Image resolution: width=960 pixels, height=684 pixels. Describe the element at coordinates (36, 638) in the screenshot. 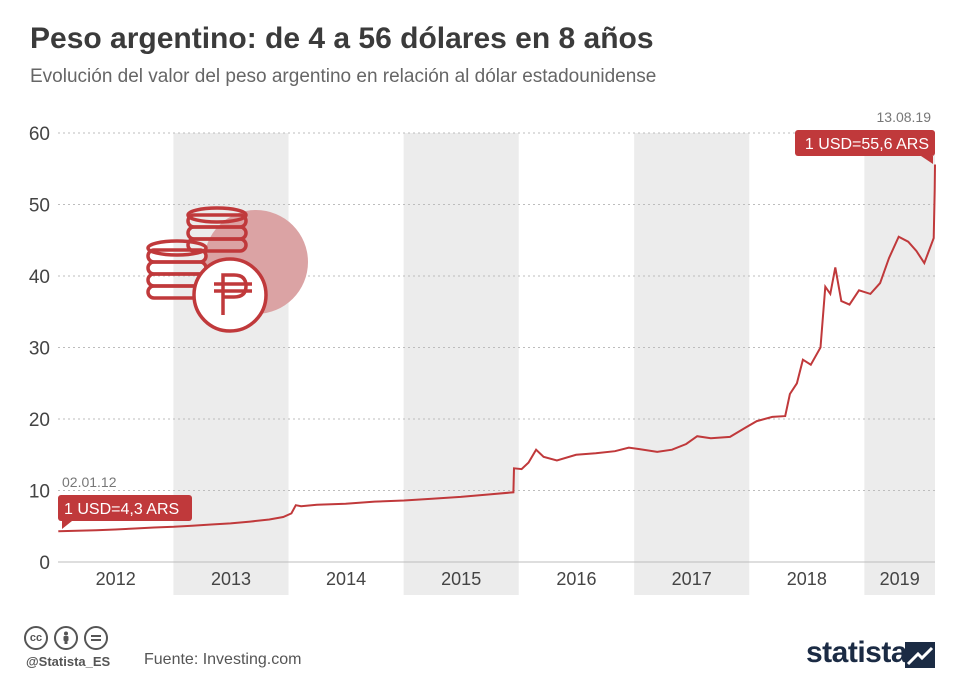

I see `cc-icon: cc` at that location.